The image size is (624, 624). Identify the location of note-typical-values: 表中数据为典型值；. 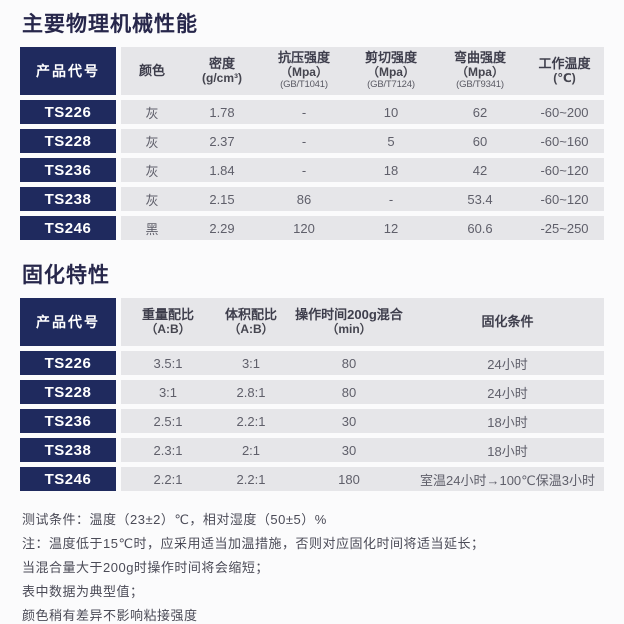
(83, 591).